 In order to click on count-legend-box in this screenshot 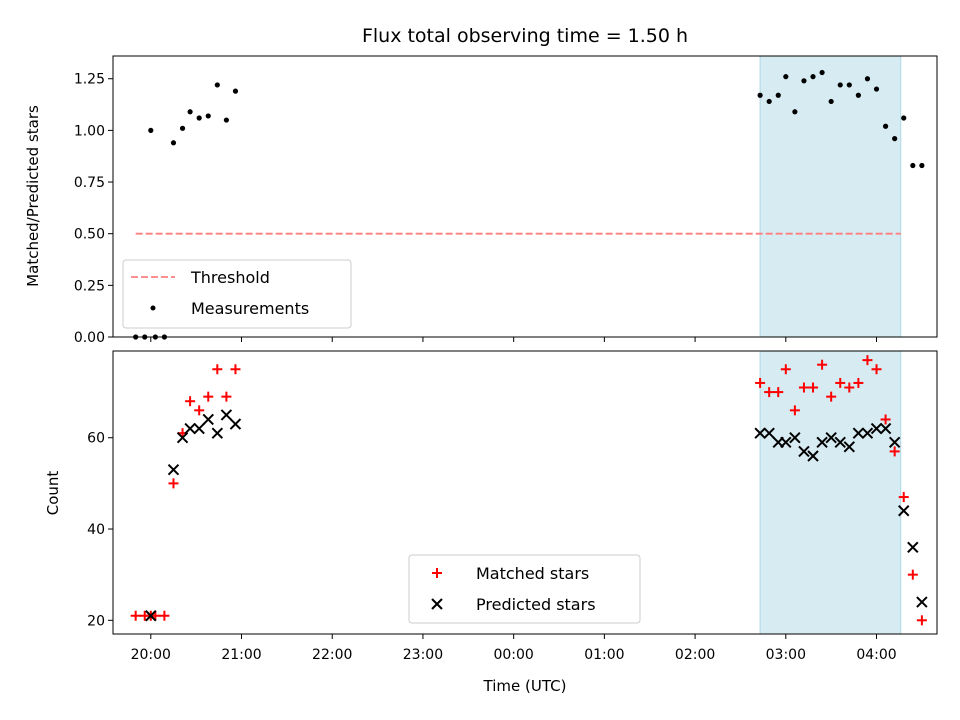, I will do `click(524, 589)`.